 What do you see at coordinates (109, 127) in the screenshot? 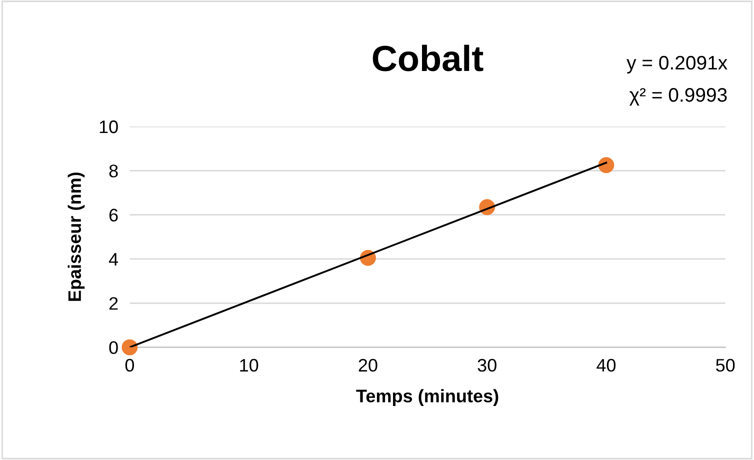
I see `y-tick-label: 10` at bounding box center [109, 127].